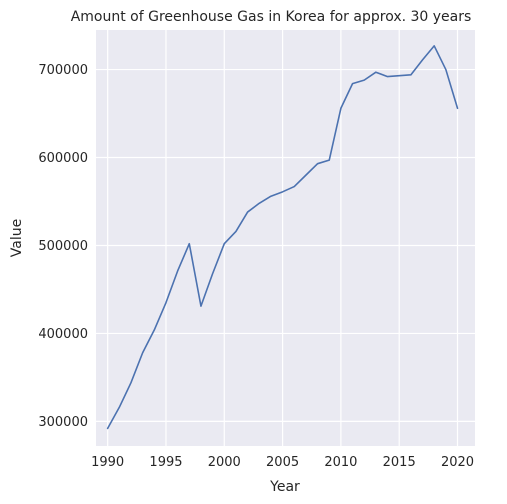 Image resolution: width=507 pixels, height=504 pixels. Describe the element at coordinates (63, 158) in the screenshot. I see `y-tick-label: 600000` at that location.